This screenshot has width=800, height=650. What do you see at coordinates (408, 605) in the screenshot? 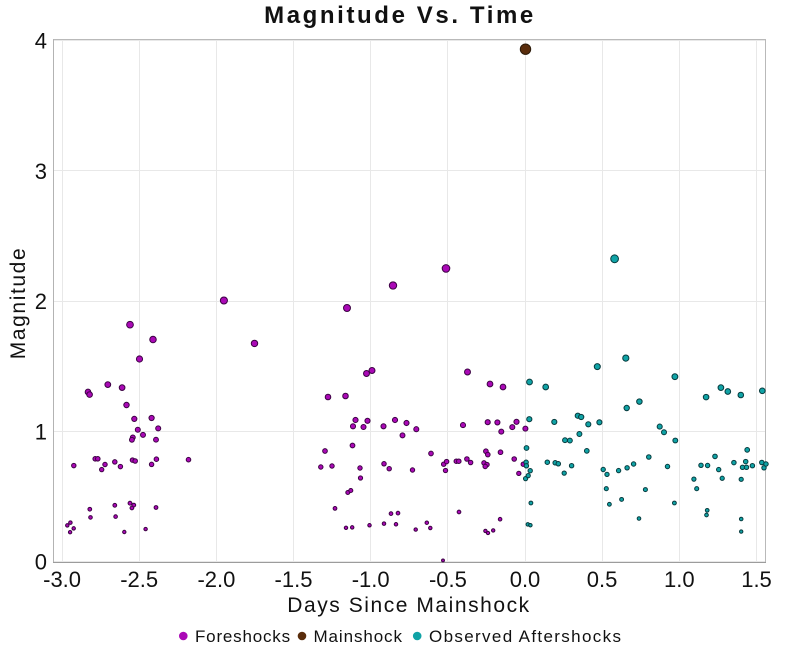
I see `svg-text: Days Since Mainshock` at bounding box center [408, 605].